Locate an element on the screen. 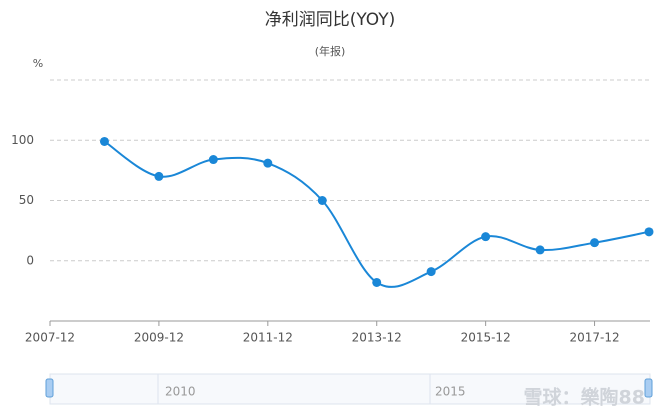 This screenshot has width=660, height=418. slider-label: 2015 is located at coordinates (450, 392).